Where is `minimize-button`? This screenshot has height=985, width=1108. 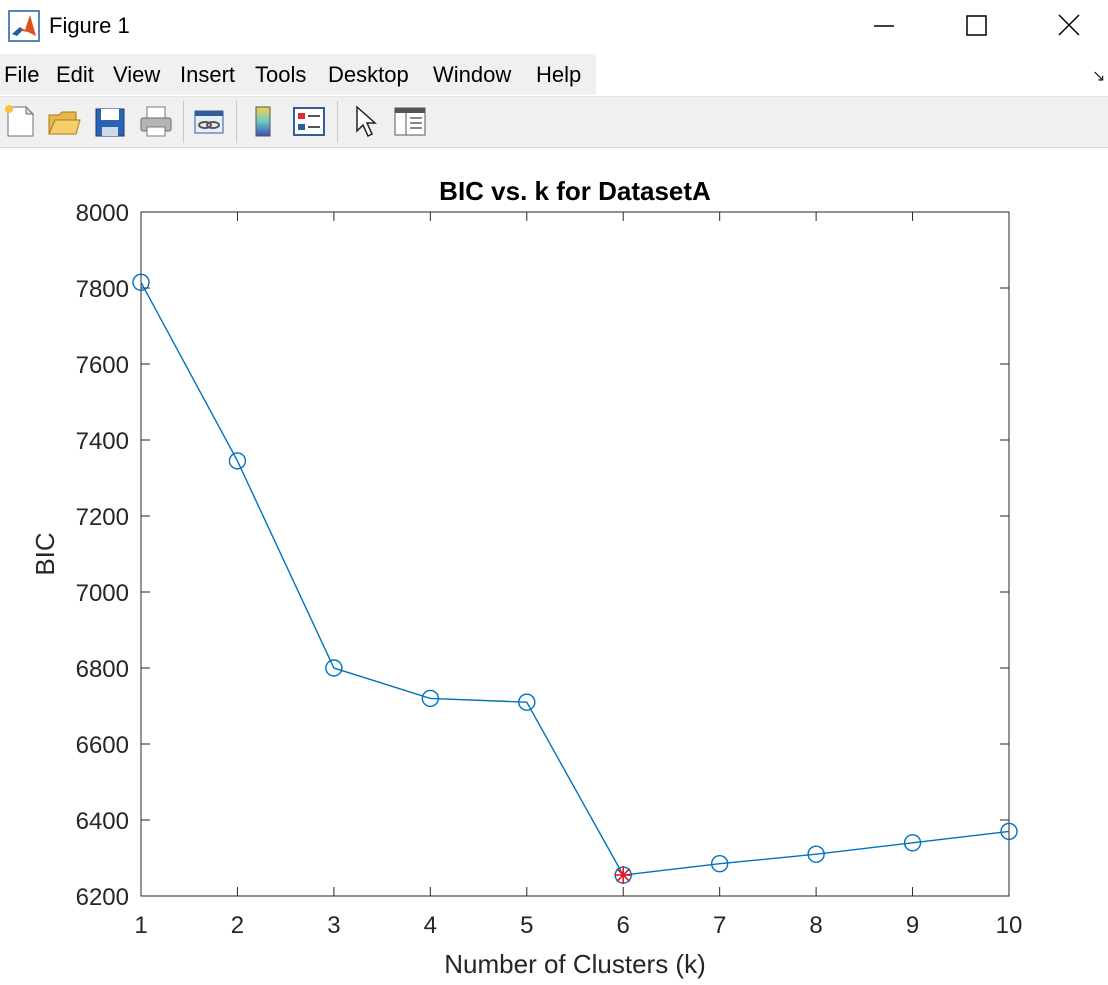 minimize-button is located at coordinates (884, 27).